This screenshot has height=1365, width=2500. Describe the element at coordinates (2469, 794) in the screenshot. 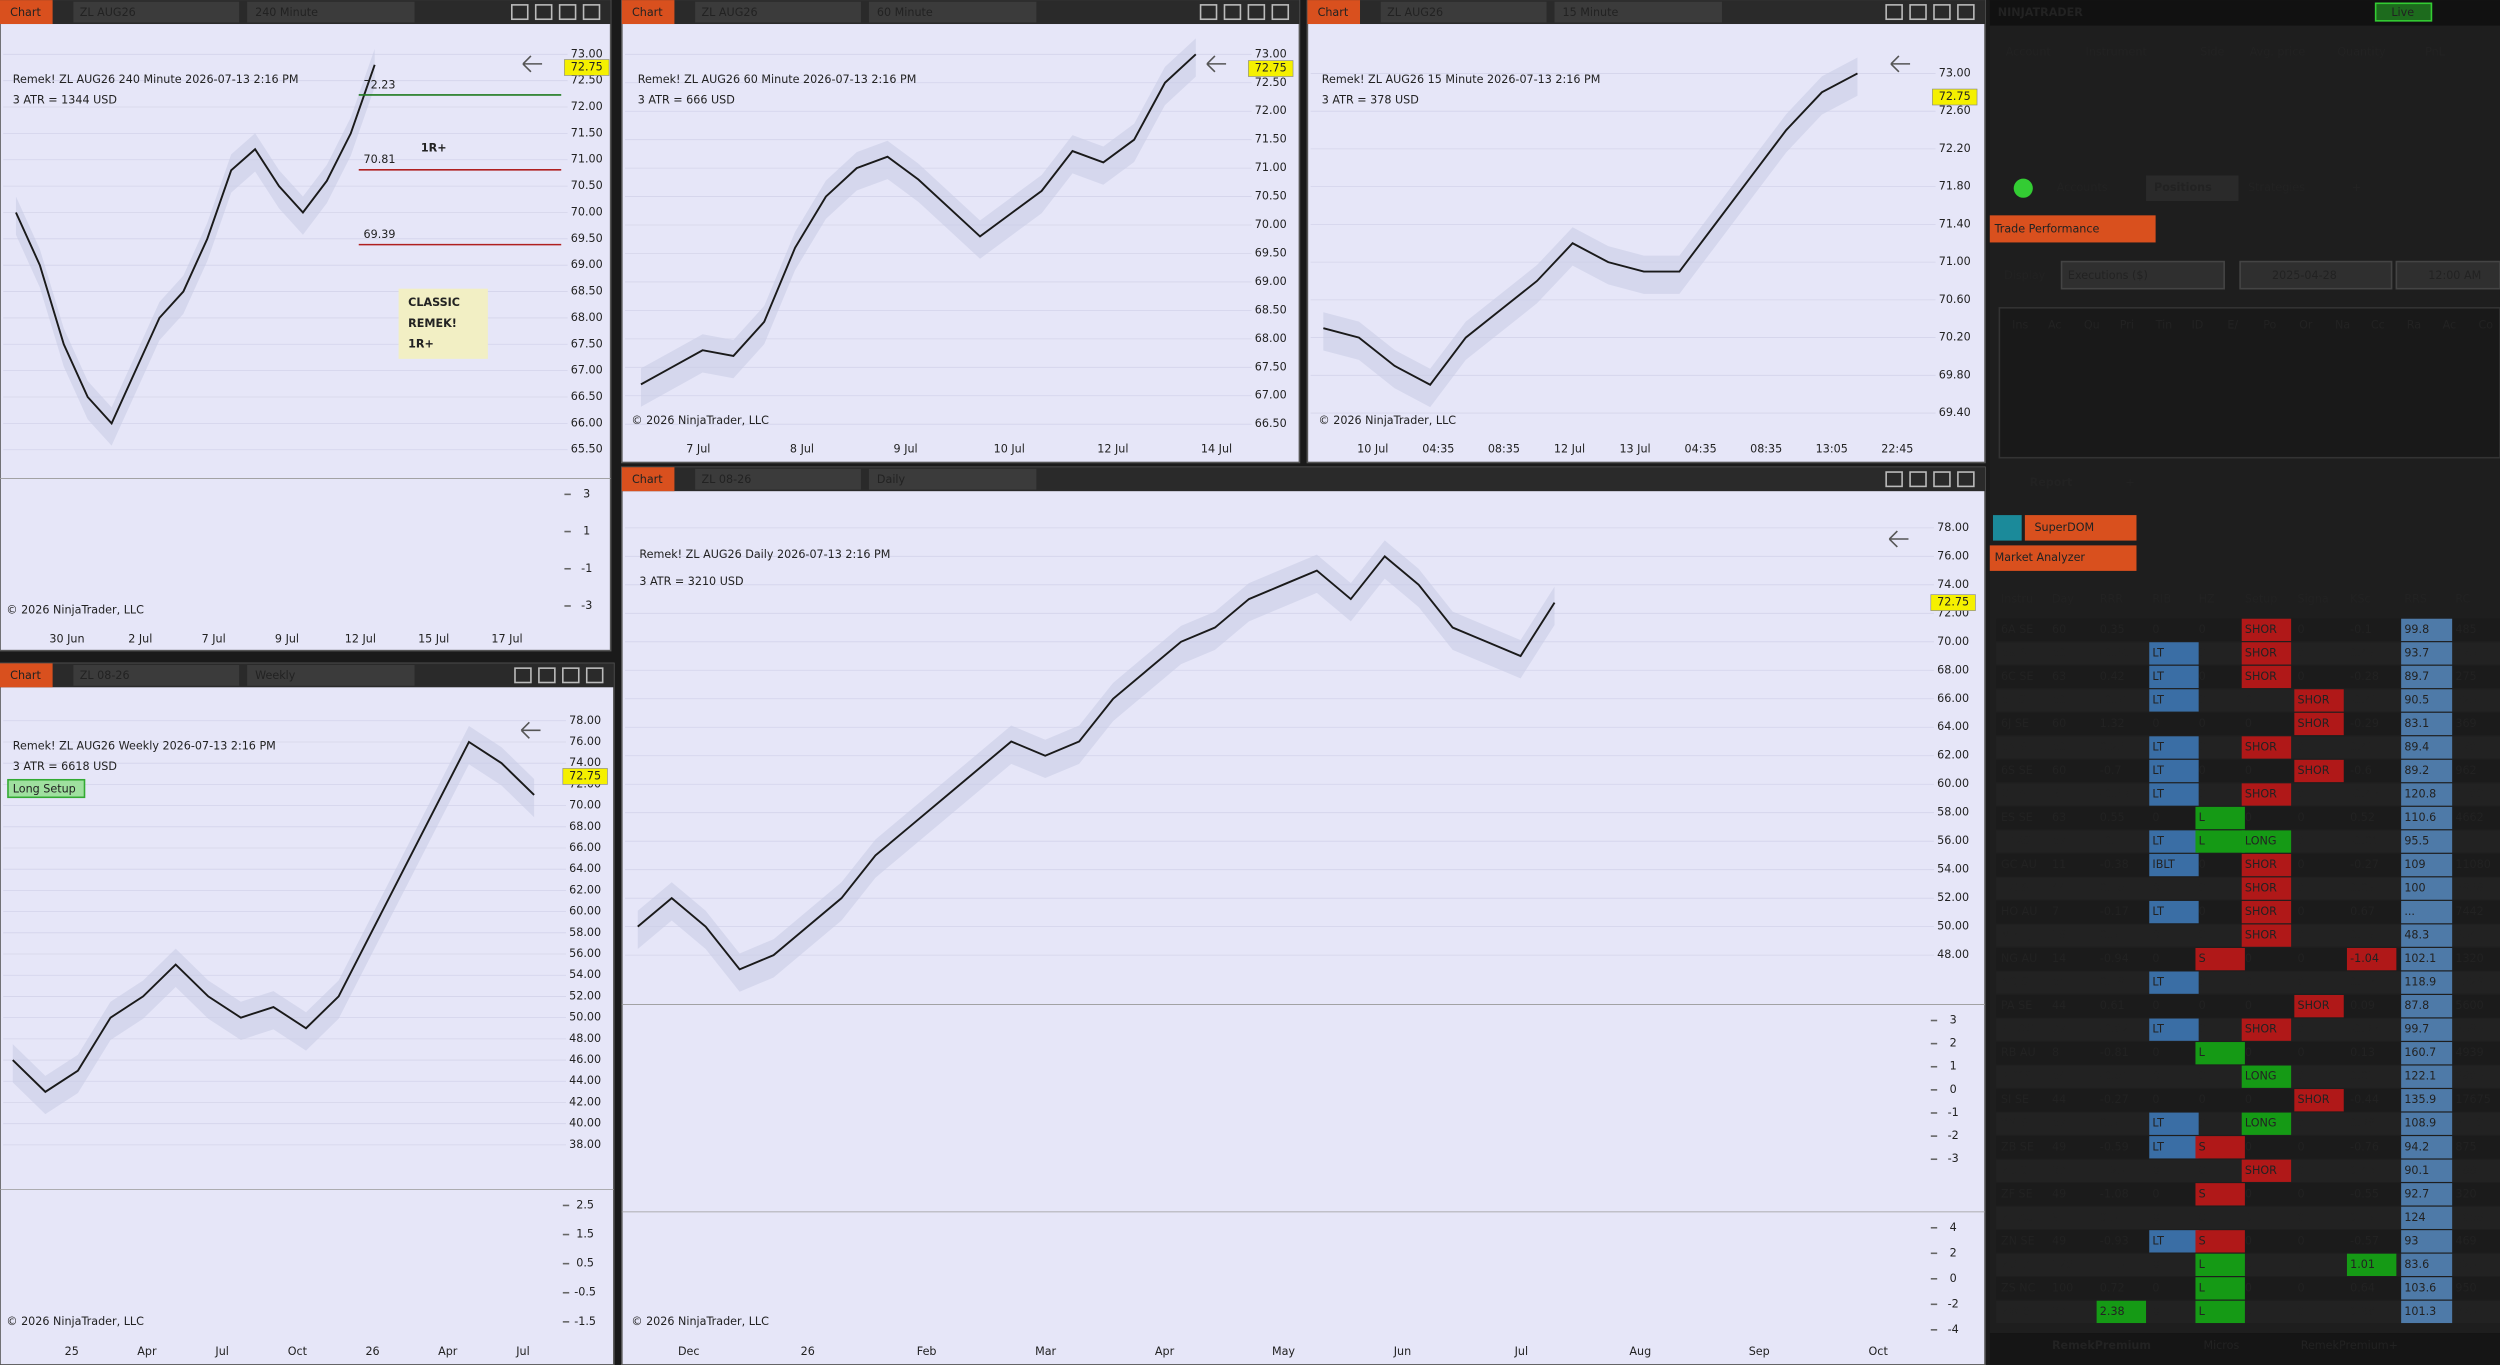

I see `cell: 4100` at that location.